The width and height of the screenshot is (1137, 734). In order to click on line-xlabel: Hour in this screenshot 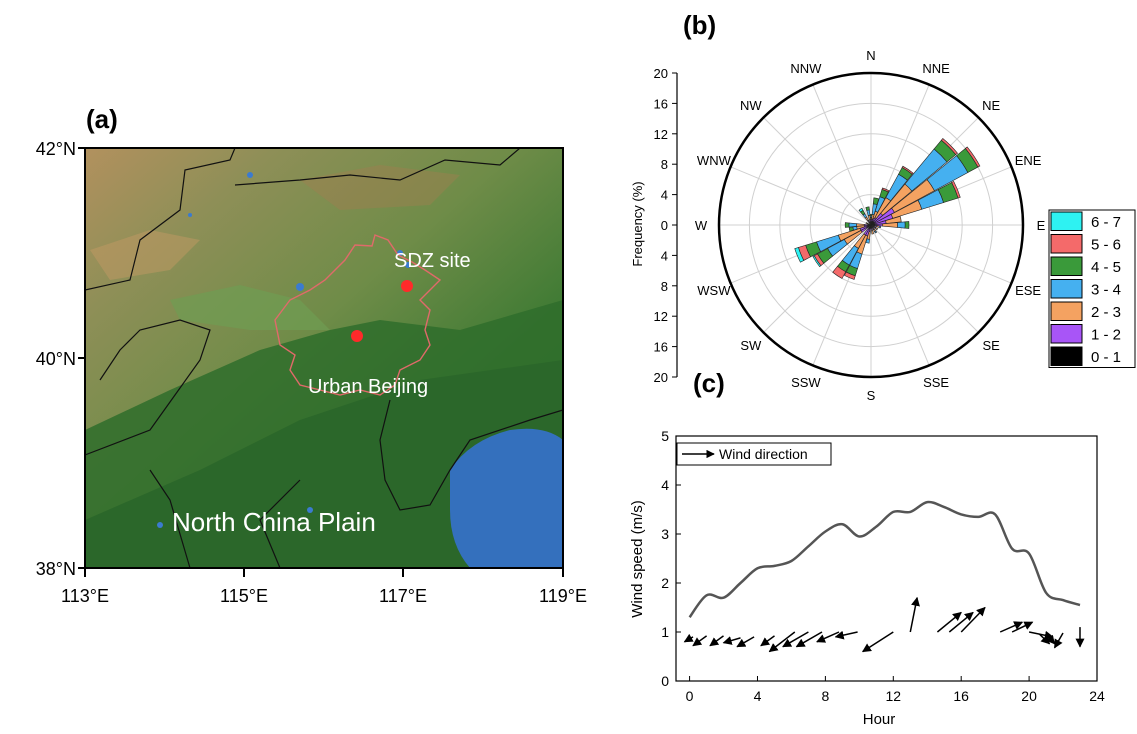, I will do `click(879, 719)`.